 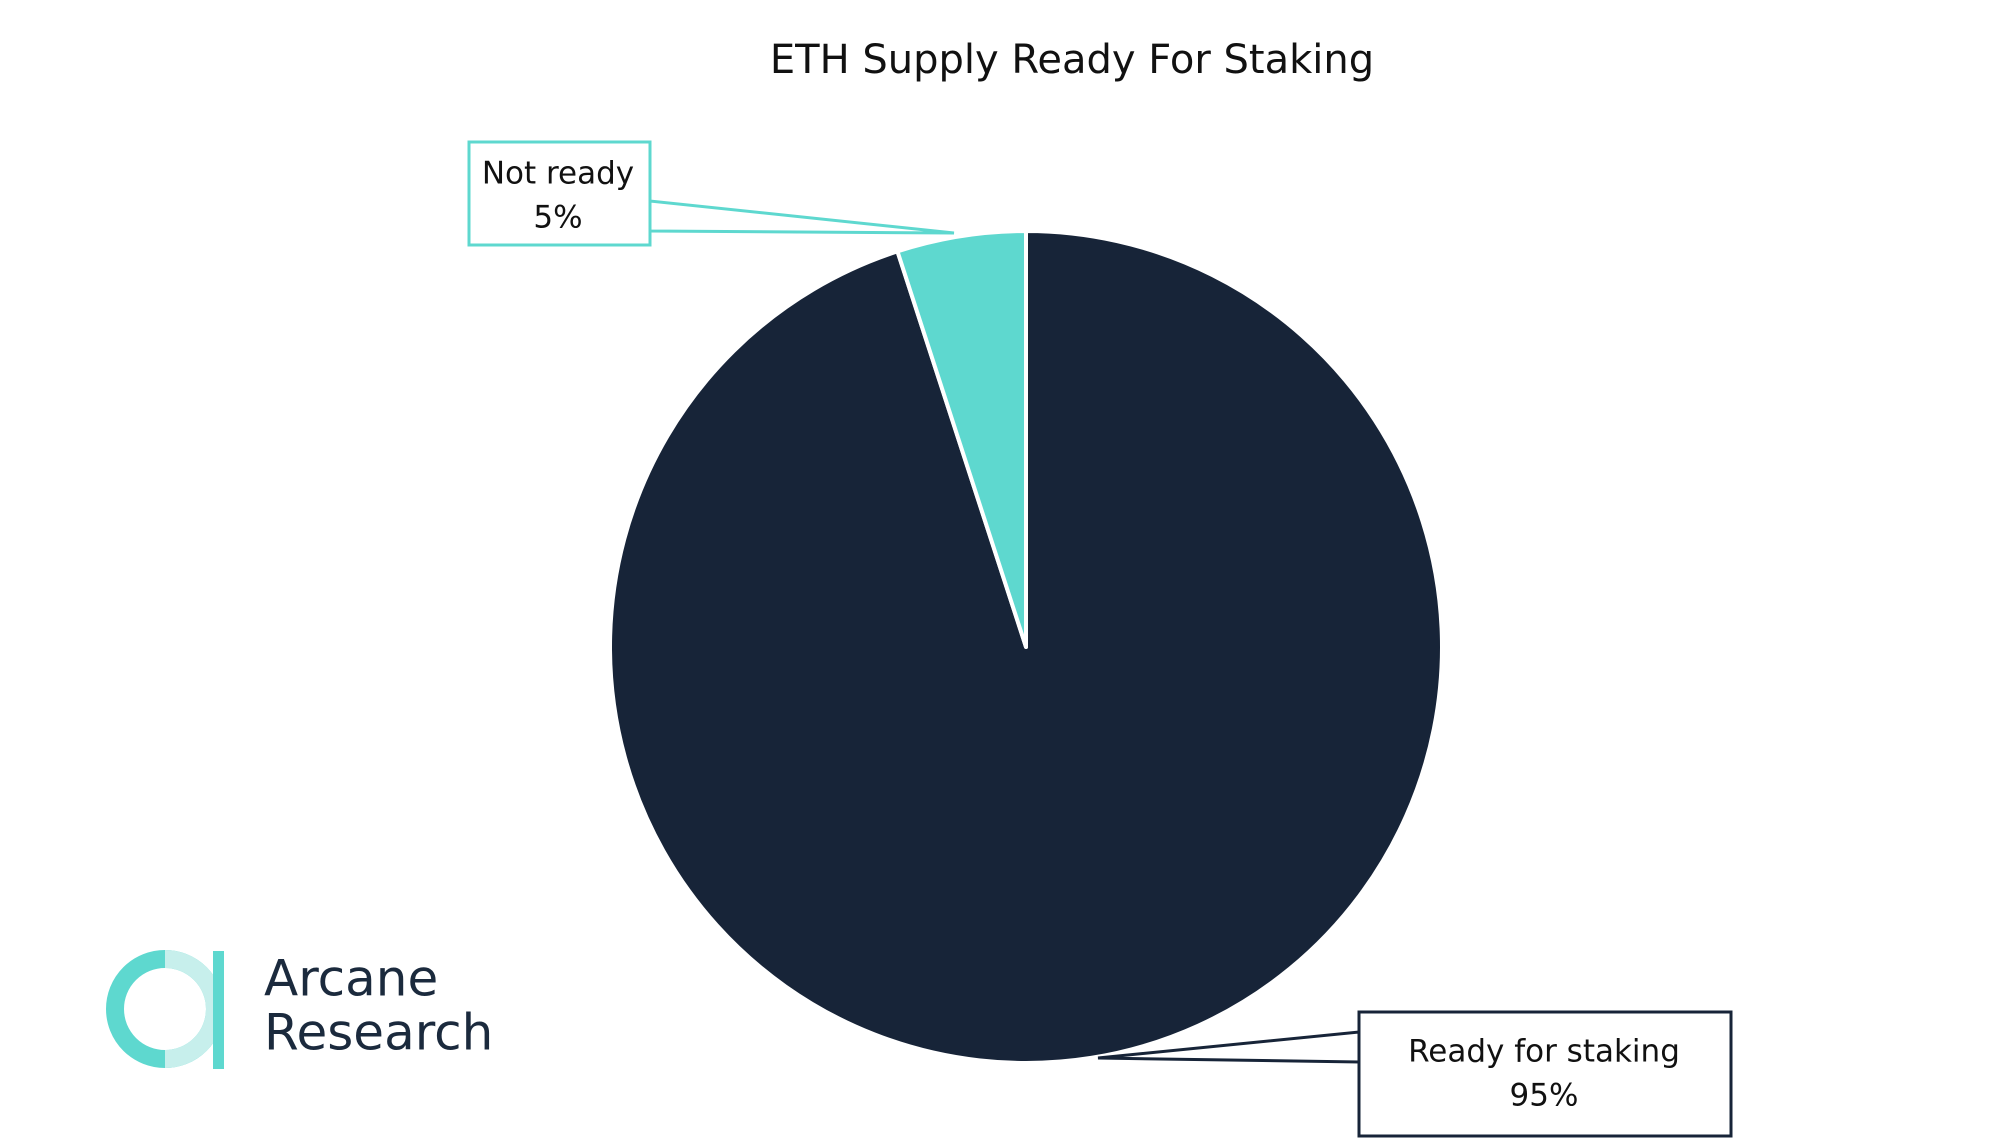 I want to click on slice-label: Ready for staking, so click(x=1544, y=1052).